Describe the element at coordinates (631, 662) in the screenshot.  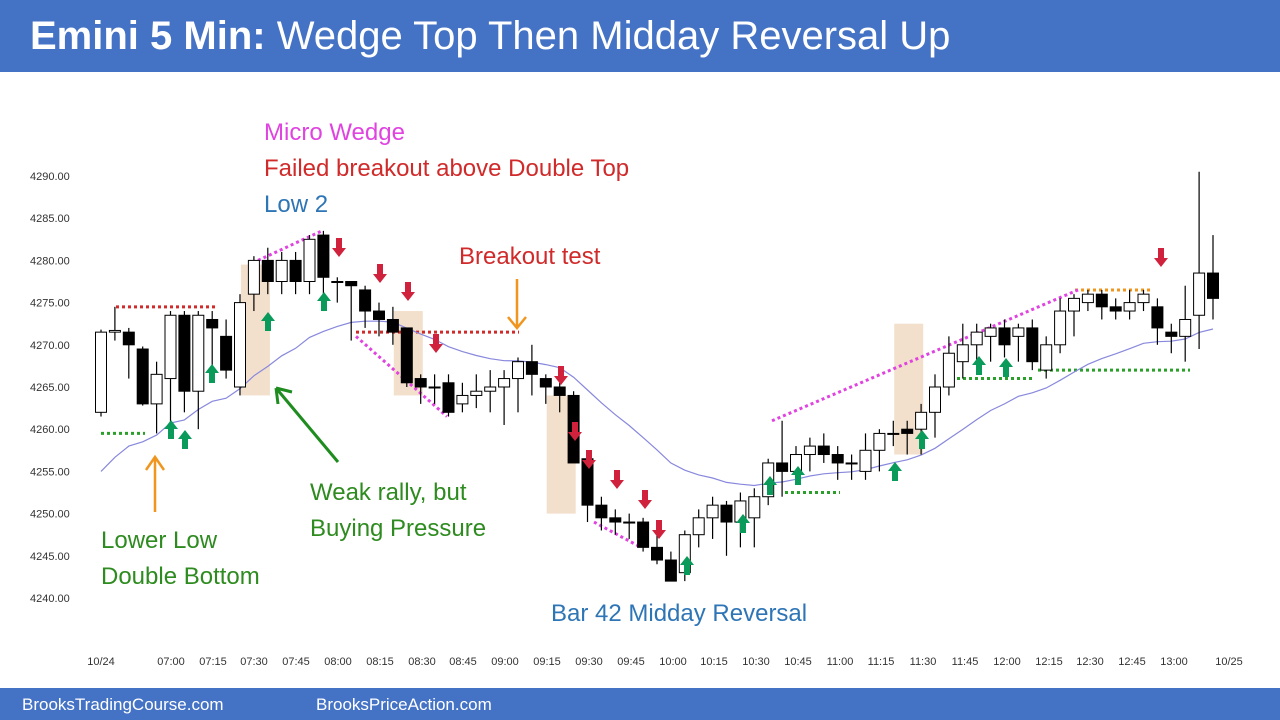
I see `x-tick-label: 09:45` at that location.